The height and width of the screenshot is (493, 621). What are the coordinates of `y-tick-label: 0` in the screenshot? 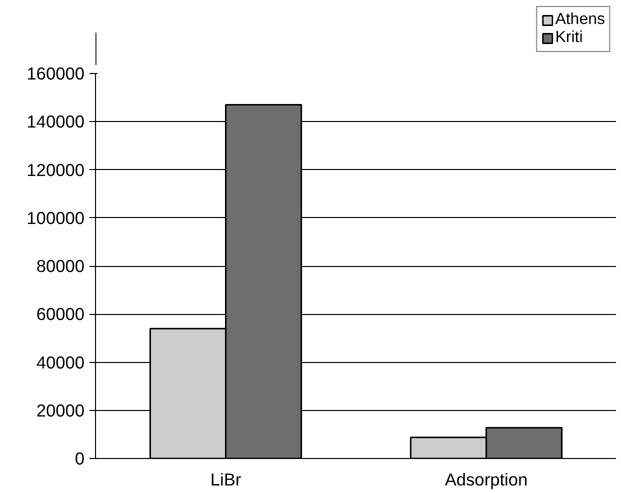 It's located at (79, 458).